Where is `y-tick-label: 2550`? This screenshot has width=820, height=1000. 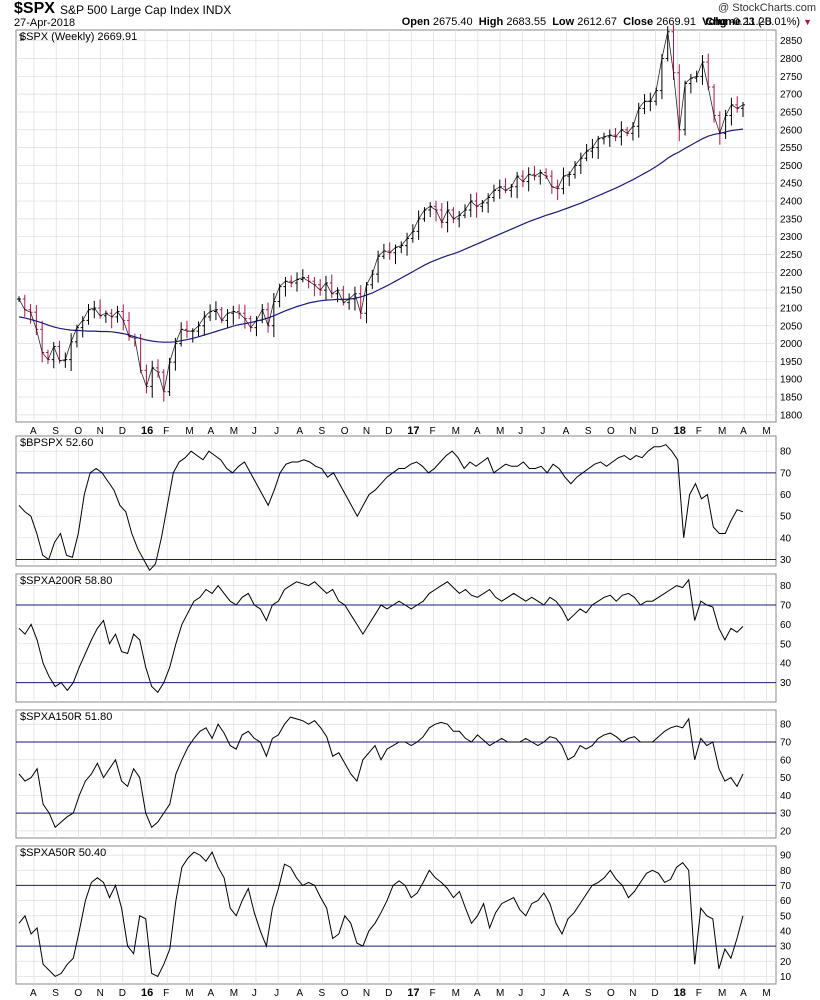
y-tick-label: 2550 is located at coordinates (791, 148).